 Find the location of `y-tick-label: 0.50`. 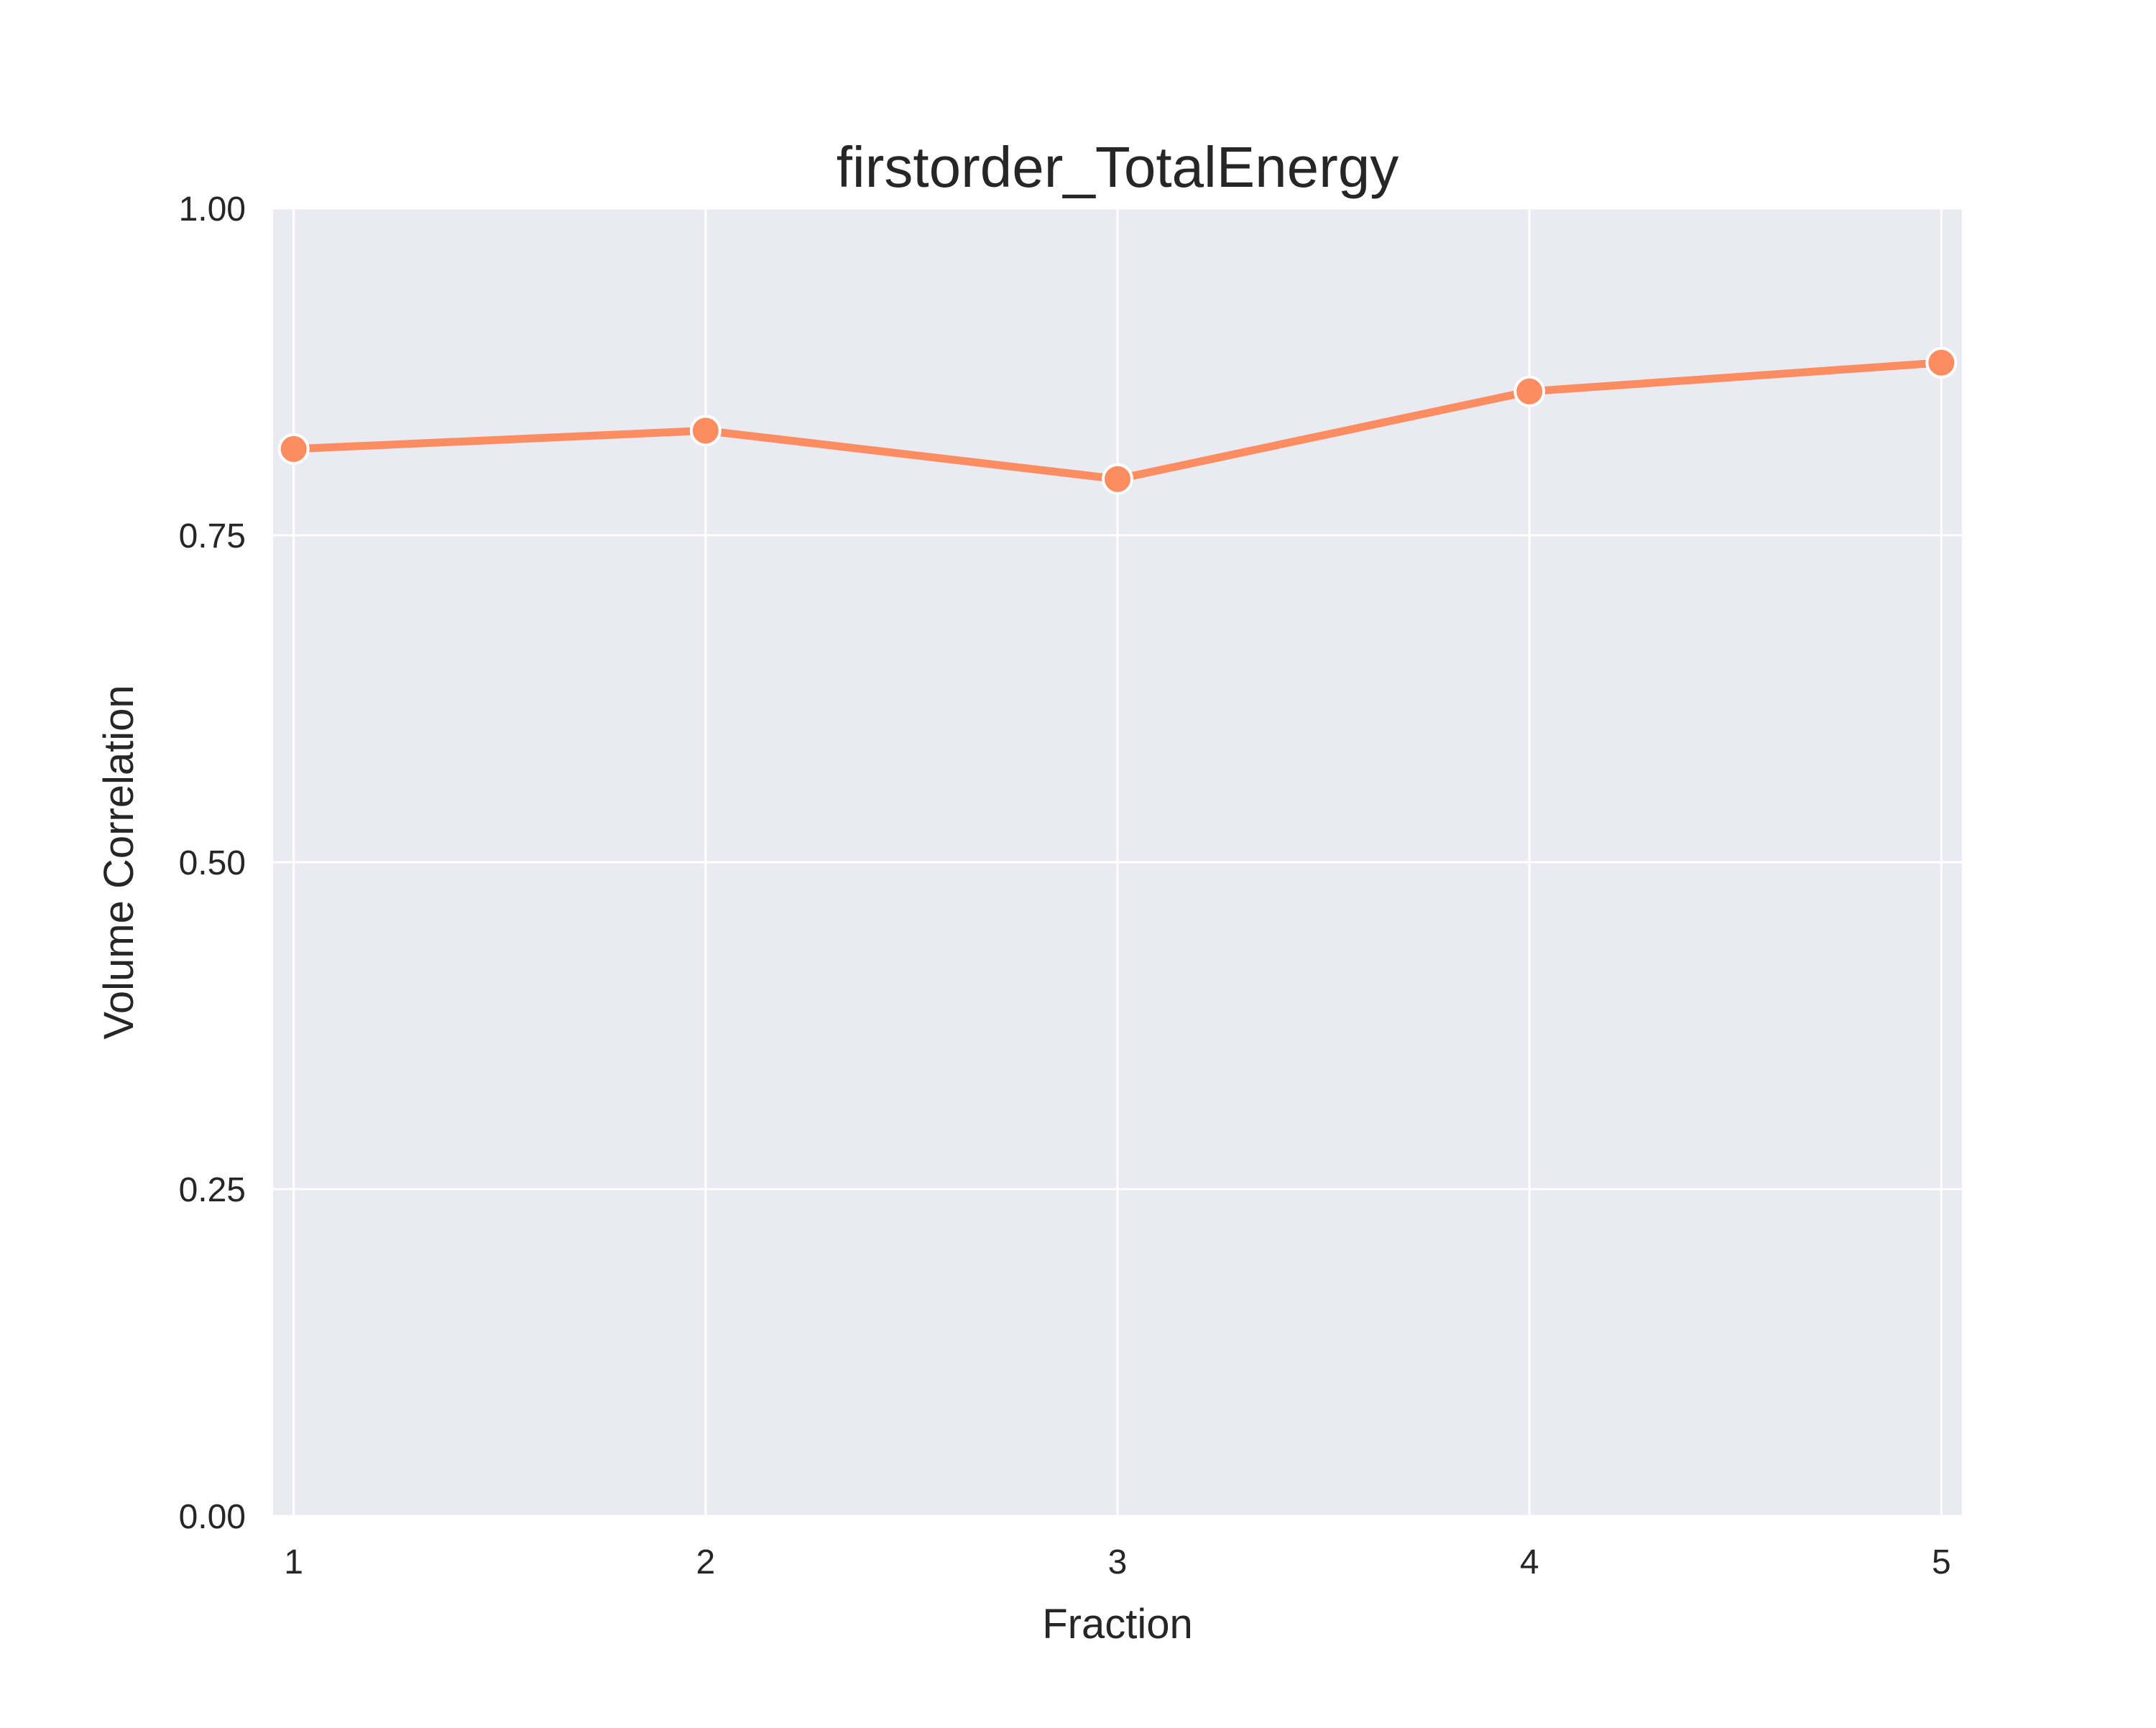

y-tick-label: 0.50 is located at coordinates (213, 863).